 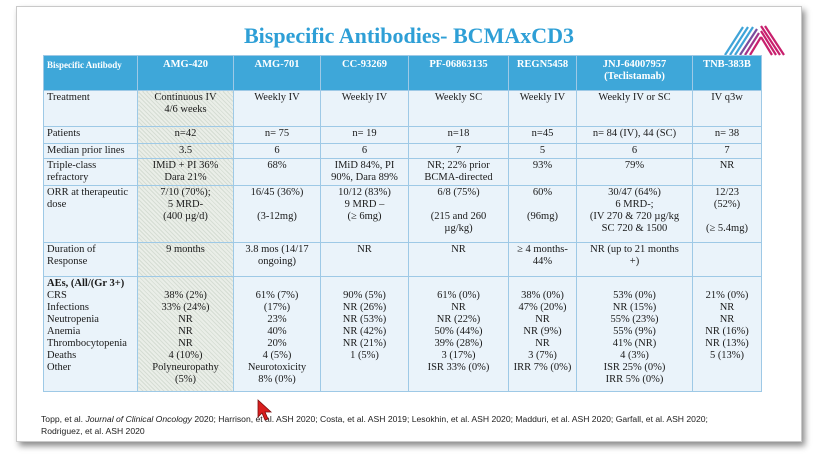 What do you see at coordinates (458, 177) in the screenshot?
I see `cell-text: BCMA-directed` at bounding box center [458, 177].